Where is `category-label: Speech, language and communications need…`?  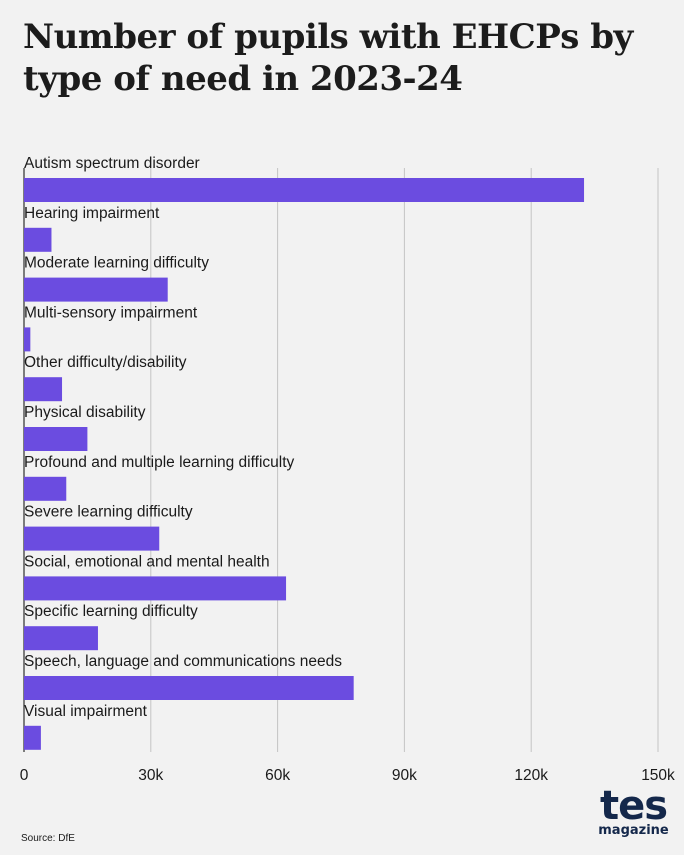
category-label: Speech, language and communications need… is located at coordinates (183, 661).